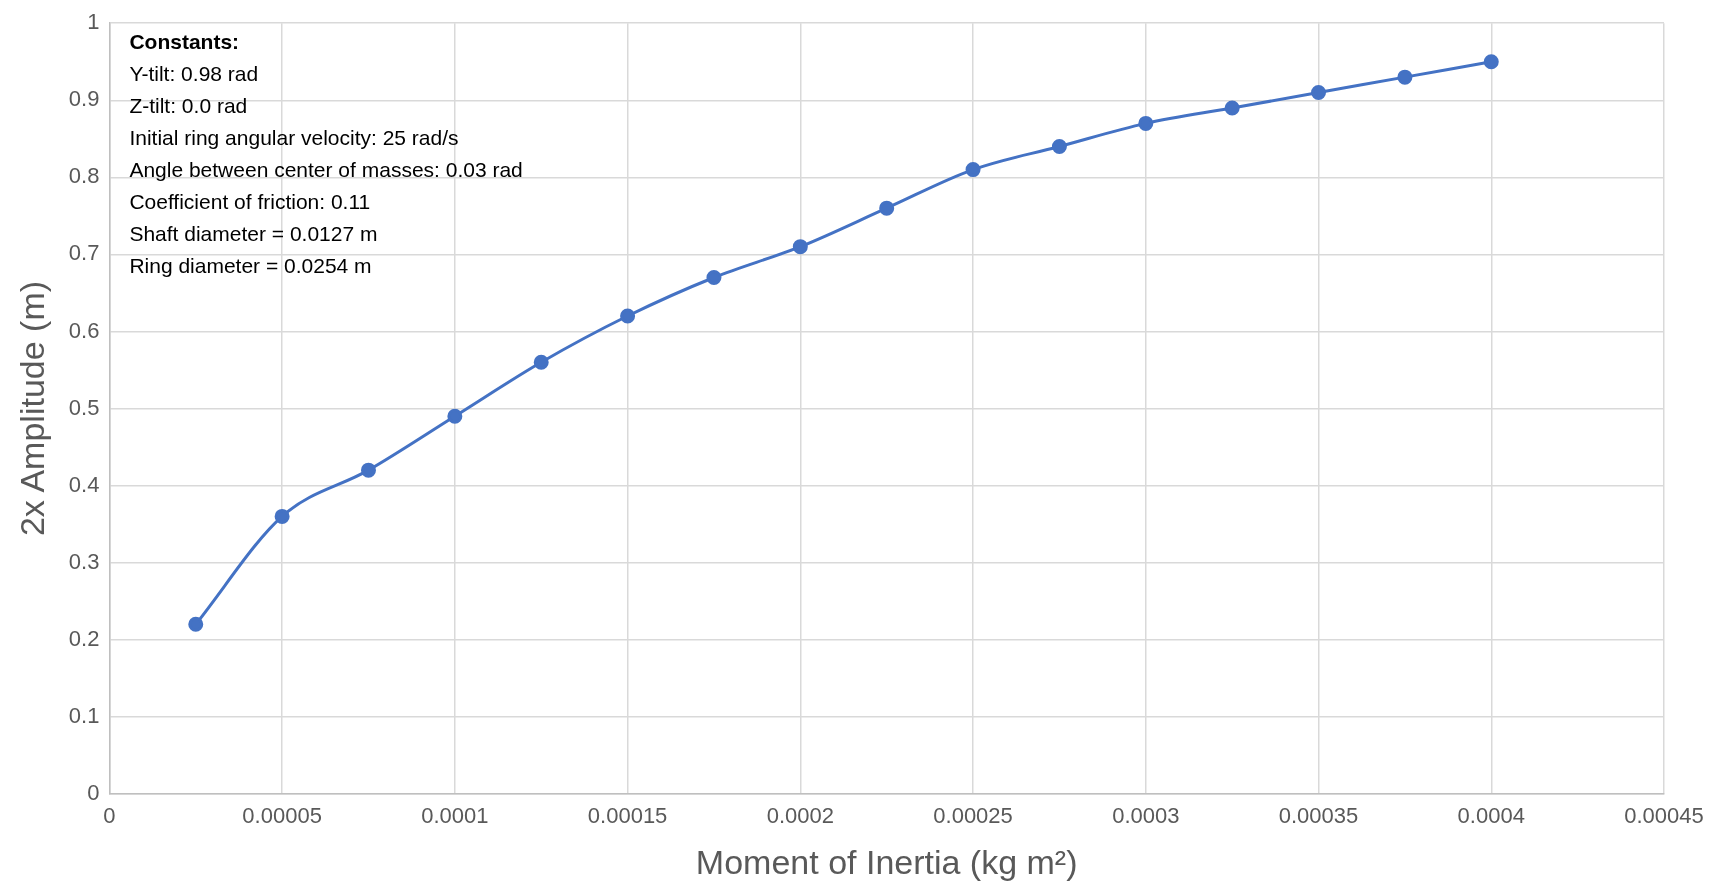 This screenshot has width=1719, height=894. Describe the element at coordinates (84, 176) in the screenshot. I see `y-tick-label: 0.8` at that location.